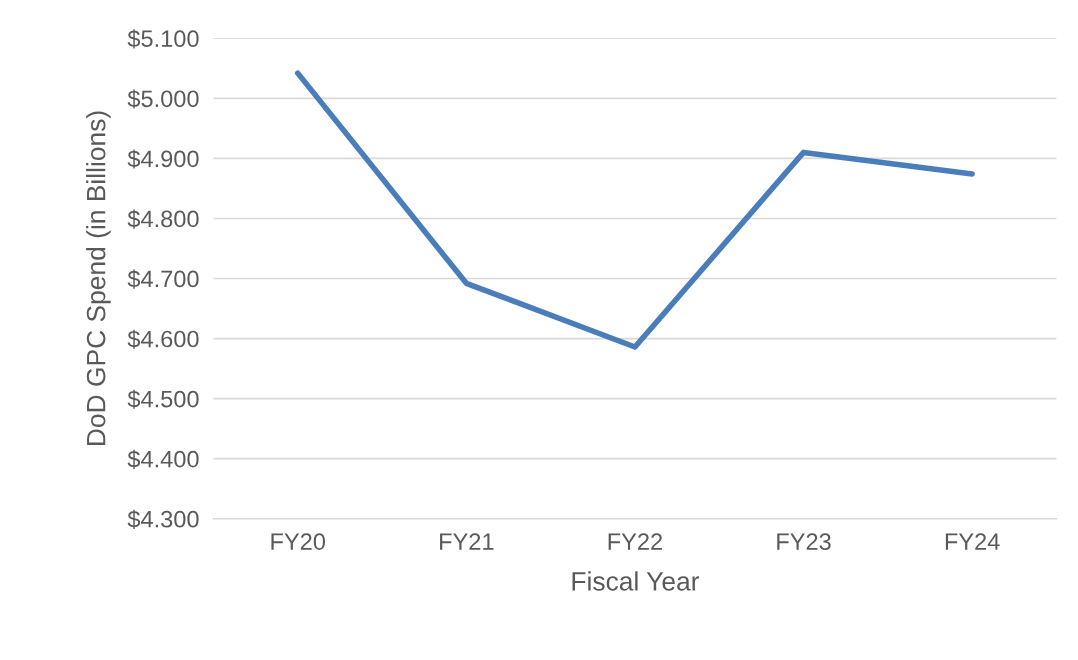 Image resolution: width=1078 pixels, height=660 pixels. What do you see at coordinates (163, 399) in the screenshot?
I see `y-tick-label: $4.500` at bounding box center [163, 399].